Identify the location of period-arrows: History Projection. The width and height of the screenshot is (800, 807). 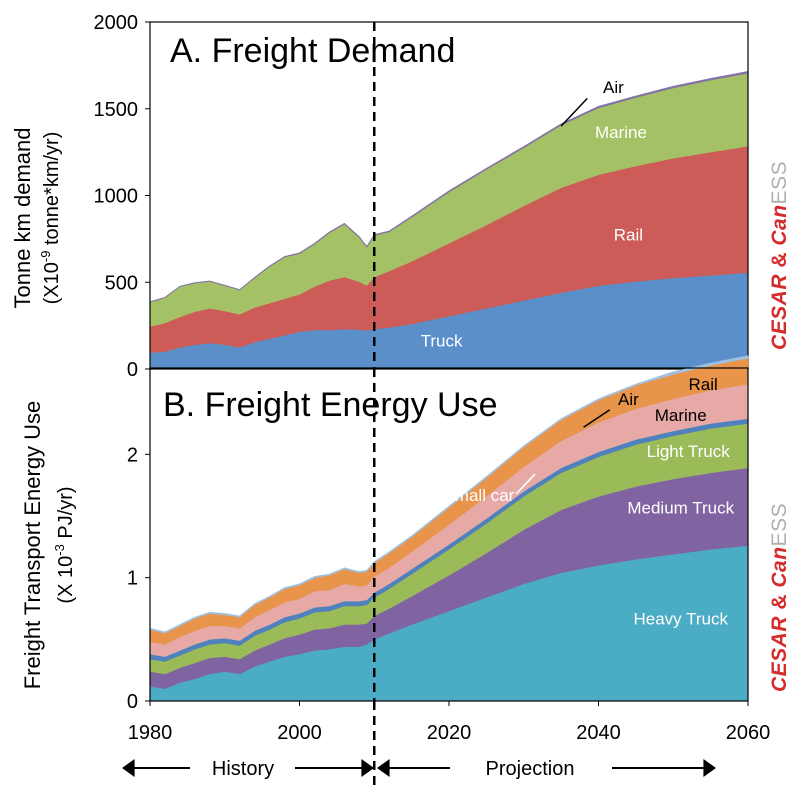
(419, 745).